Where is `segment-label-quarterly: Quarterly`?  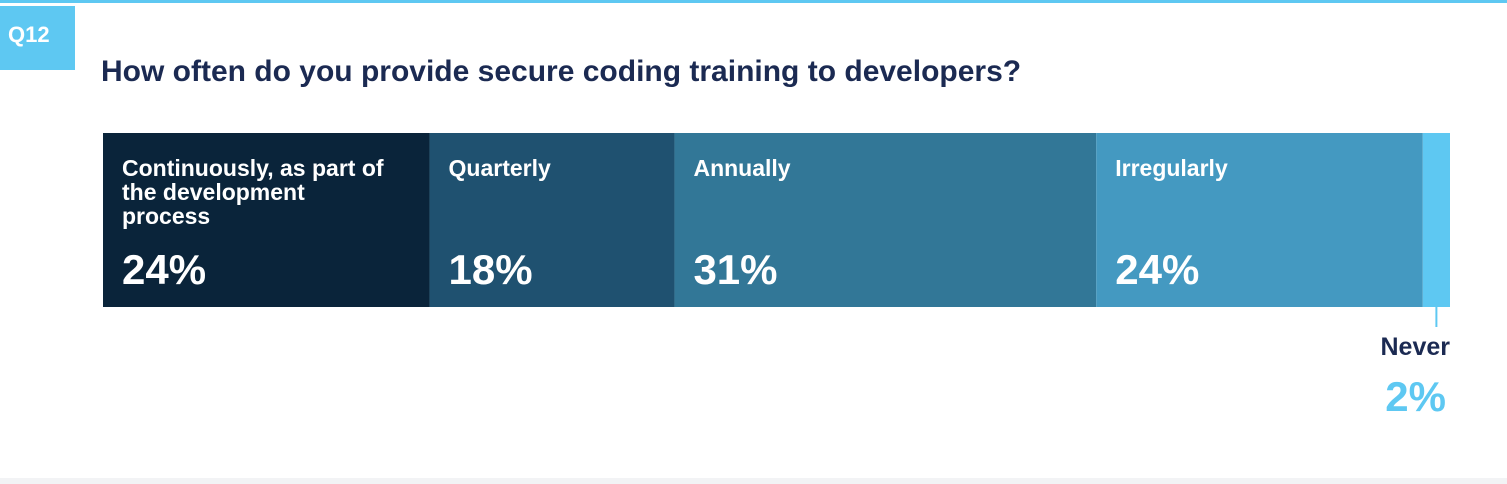 segment-label-quarterly: Quarterly is located at coordinates (500, 168).